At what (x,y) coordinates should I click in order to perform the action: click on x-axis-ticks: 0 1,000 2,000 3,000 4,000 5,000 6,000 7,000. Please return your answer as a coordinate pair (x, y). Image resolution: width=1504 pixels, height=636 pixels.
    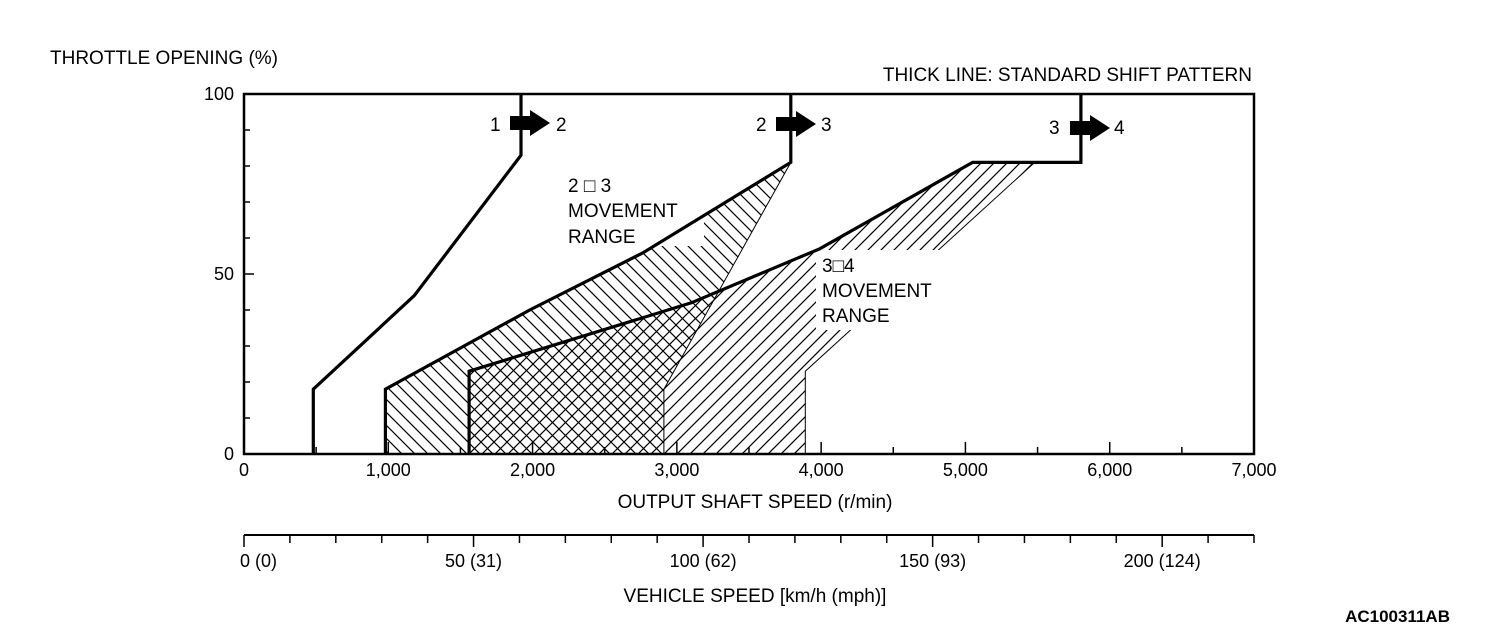
    Looking at the image, I should click on (758, 461).